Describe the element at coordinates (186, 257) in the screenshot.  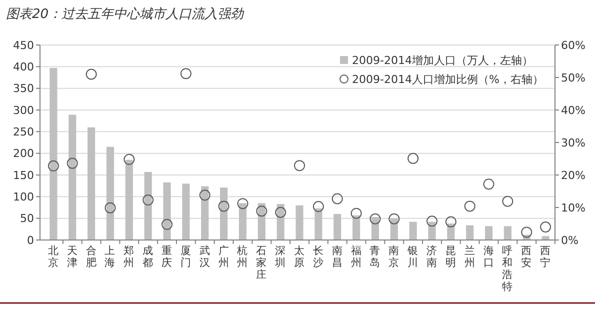
I see `x-tick-label: 厦门` at that location.